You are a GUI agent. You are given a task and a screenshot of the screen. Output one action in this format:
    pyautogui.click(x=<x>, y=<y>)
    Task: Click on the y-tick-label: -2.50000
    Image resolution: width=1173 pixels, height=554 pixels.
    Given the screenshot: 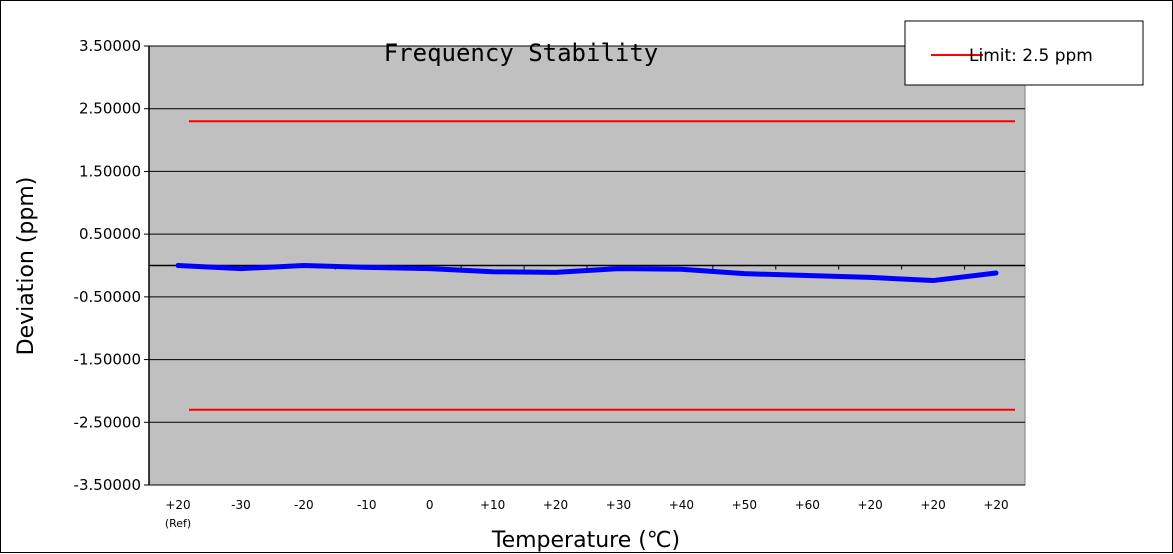 What is the action you would take?
    pyautogui.click(x=107, y=422)
    